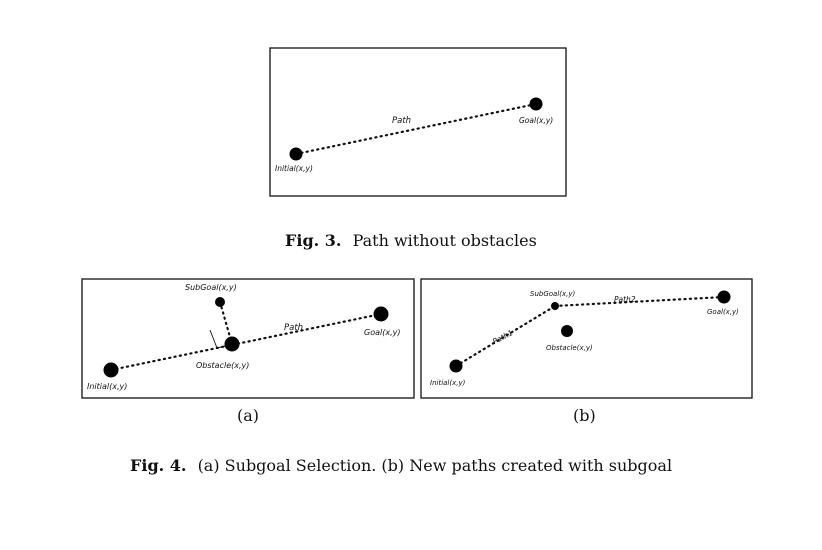 This screenshot has height=550, width=822. I want to click on fig4b-path2-label: Path2, so click(625, 299).